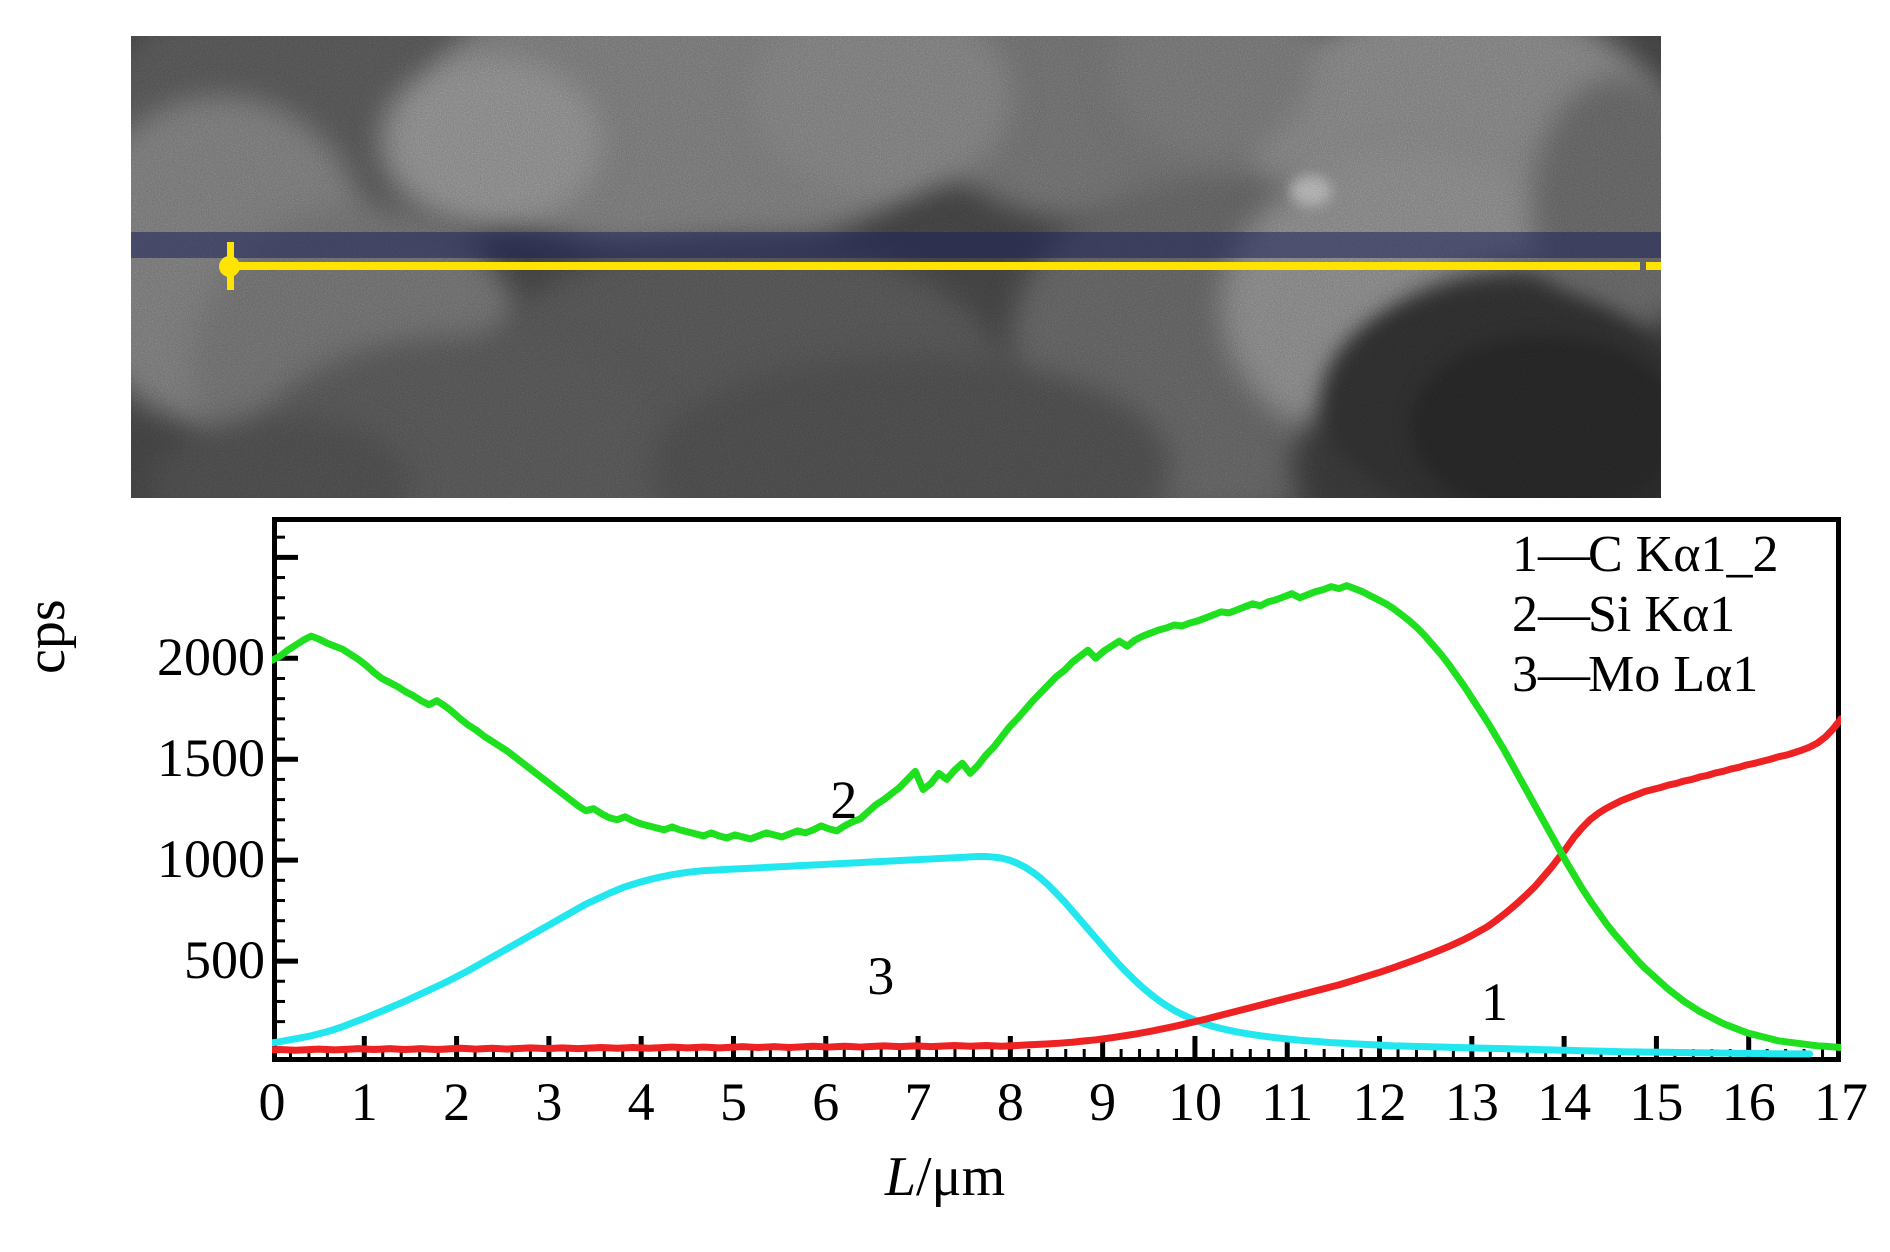  I want to click on x-tick-label: 9, so click(1103, 1102).